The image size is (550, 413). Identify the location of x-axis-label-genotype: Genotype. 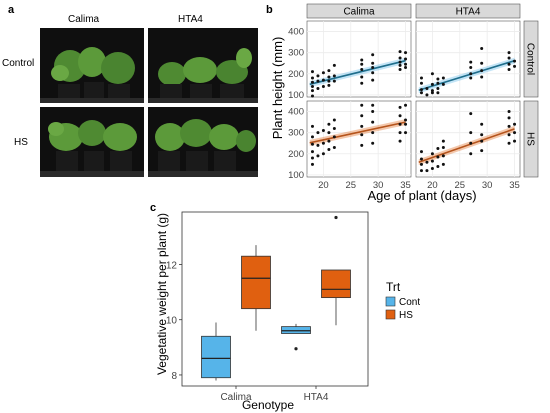
(268, 405).